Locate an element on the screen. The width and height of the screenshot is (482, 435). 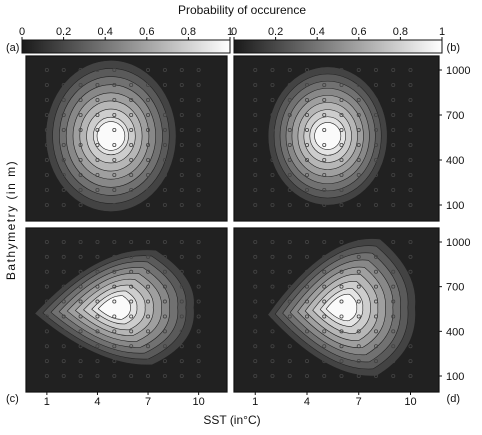
colorbar-tick-label: 0.8 is located at coordinates (188, 32).